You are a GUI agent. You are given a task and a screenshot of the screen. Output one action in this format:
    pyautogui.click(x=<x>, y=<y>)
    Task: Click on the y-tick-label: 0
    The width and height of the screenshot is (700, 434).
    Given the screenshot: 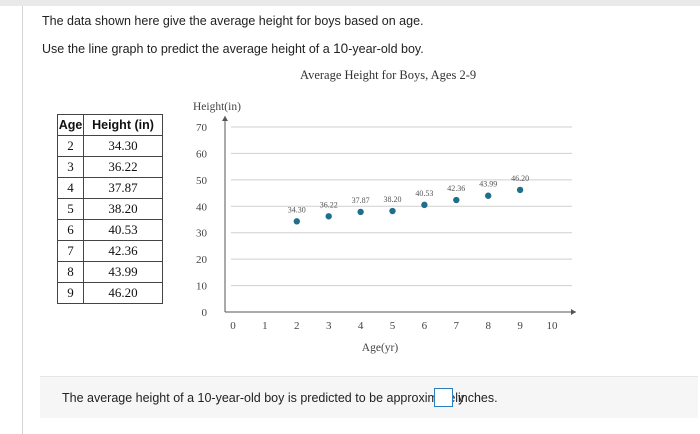 What is the action you would take?
    pyautogui.click(x=205, y=313)
    